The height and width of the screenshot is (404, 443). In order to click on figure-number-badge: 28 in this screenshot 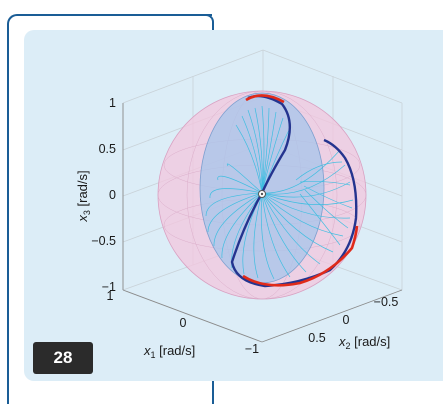, I will do `click(63, 358)`.